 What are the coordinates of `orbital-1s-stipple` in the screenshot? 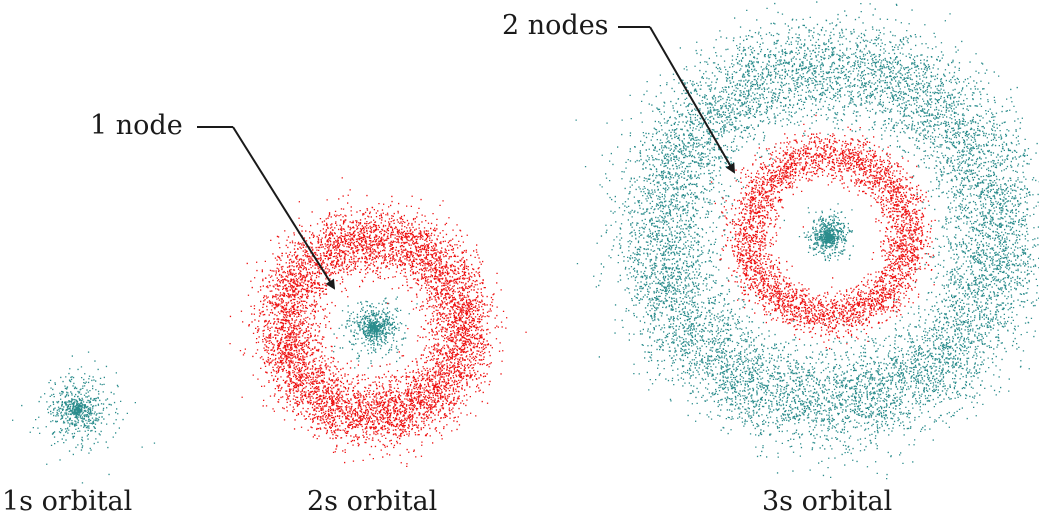 It's located at (84, 417).